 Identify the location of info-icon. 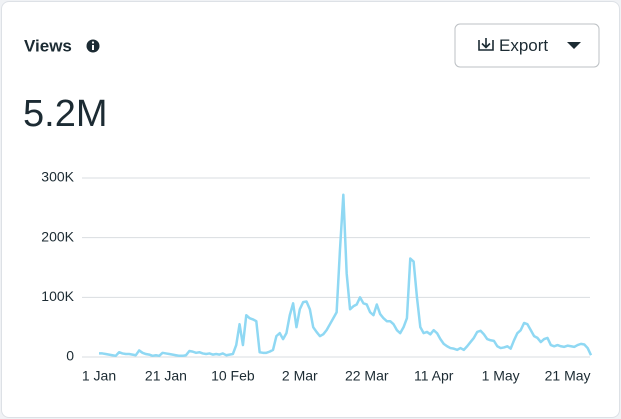
(93, 46).